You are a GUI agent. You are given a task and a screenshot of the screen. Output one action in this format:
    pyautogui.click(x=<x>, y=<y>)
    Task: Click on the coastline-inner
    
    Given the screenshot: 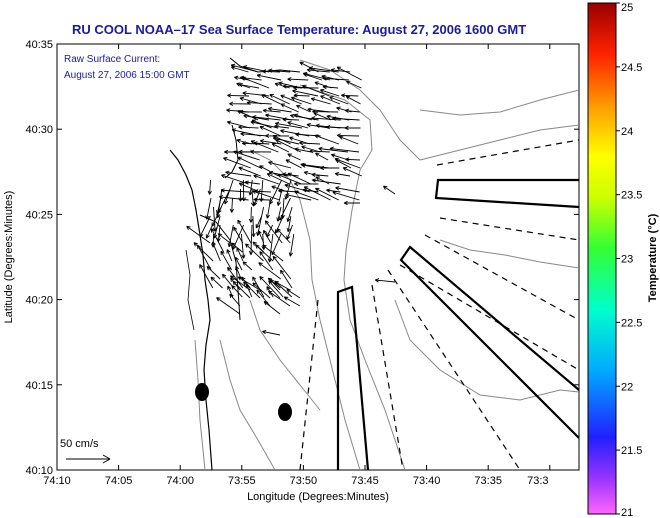 What is the action you would take?
    pyautogui.click(x=220, y=267)
    